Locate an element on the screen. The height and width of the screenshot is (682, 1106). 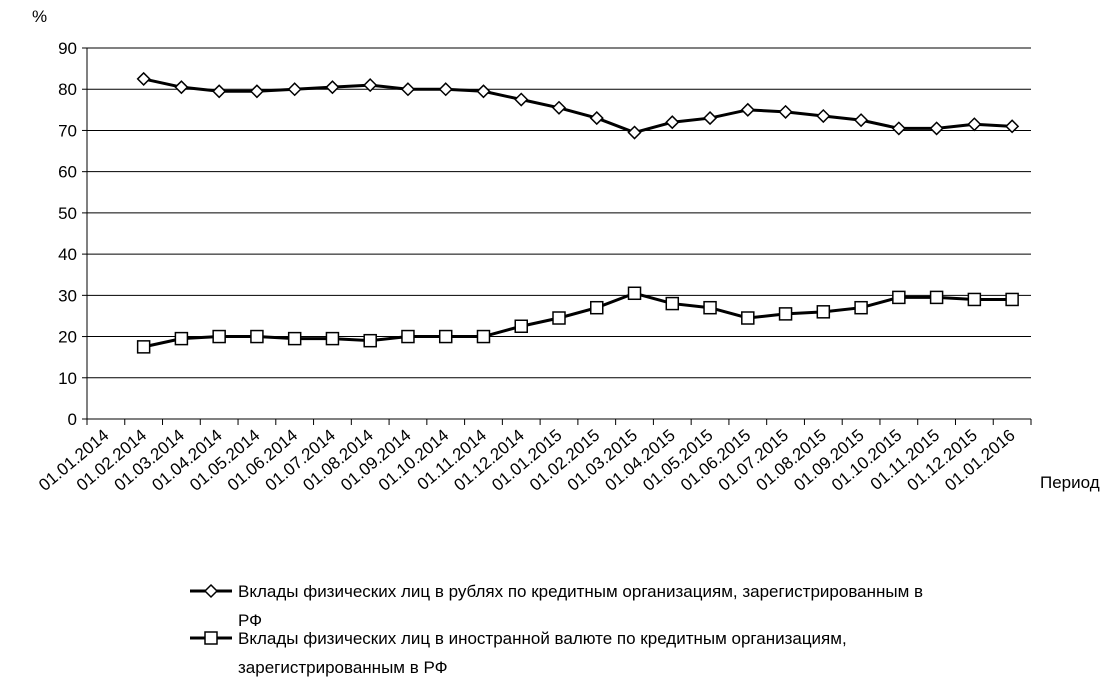
y-tick-label: 0 is located at coordinates (72, 419).